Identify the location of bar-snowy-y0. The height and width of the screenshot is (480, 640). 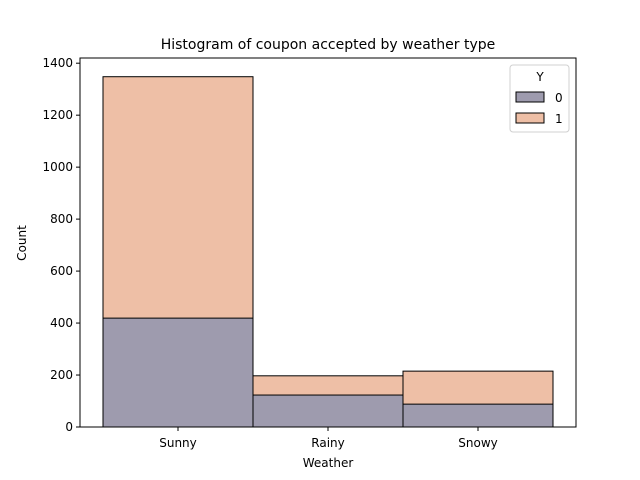
(478, 415).